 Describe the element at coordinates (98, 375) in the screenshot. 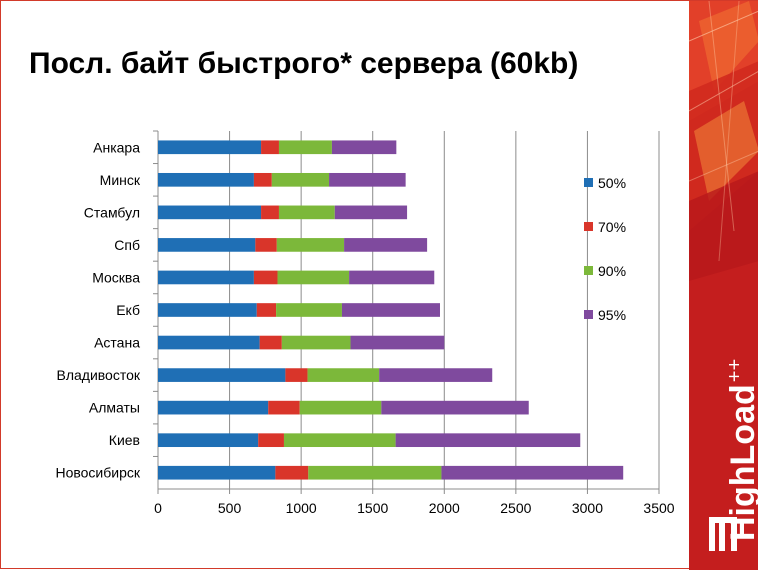

I see `category-label: Владивосток` at that location.